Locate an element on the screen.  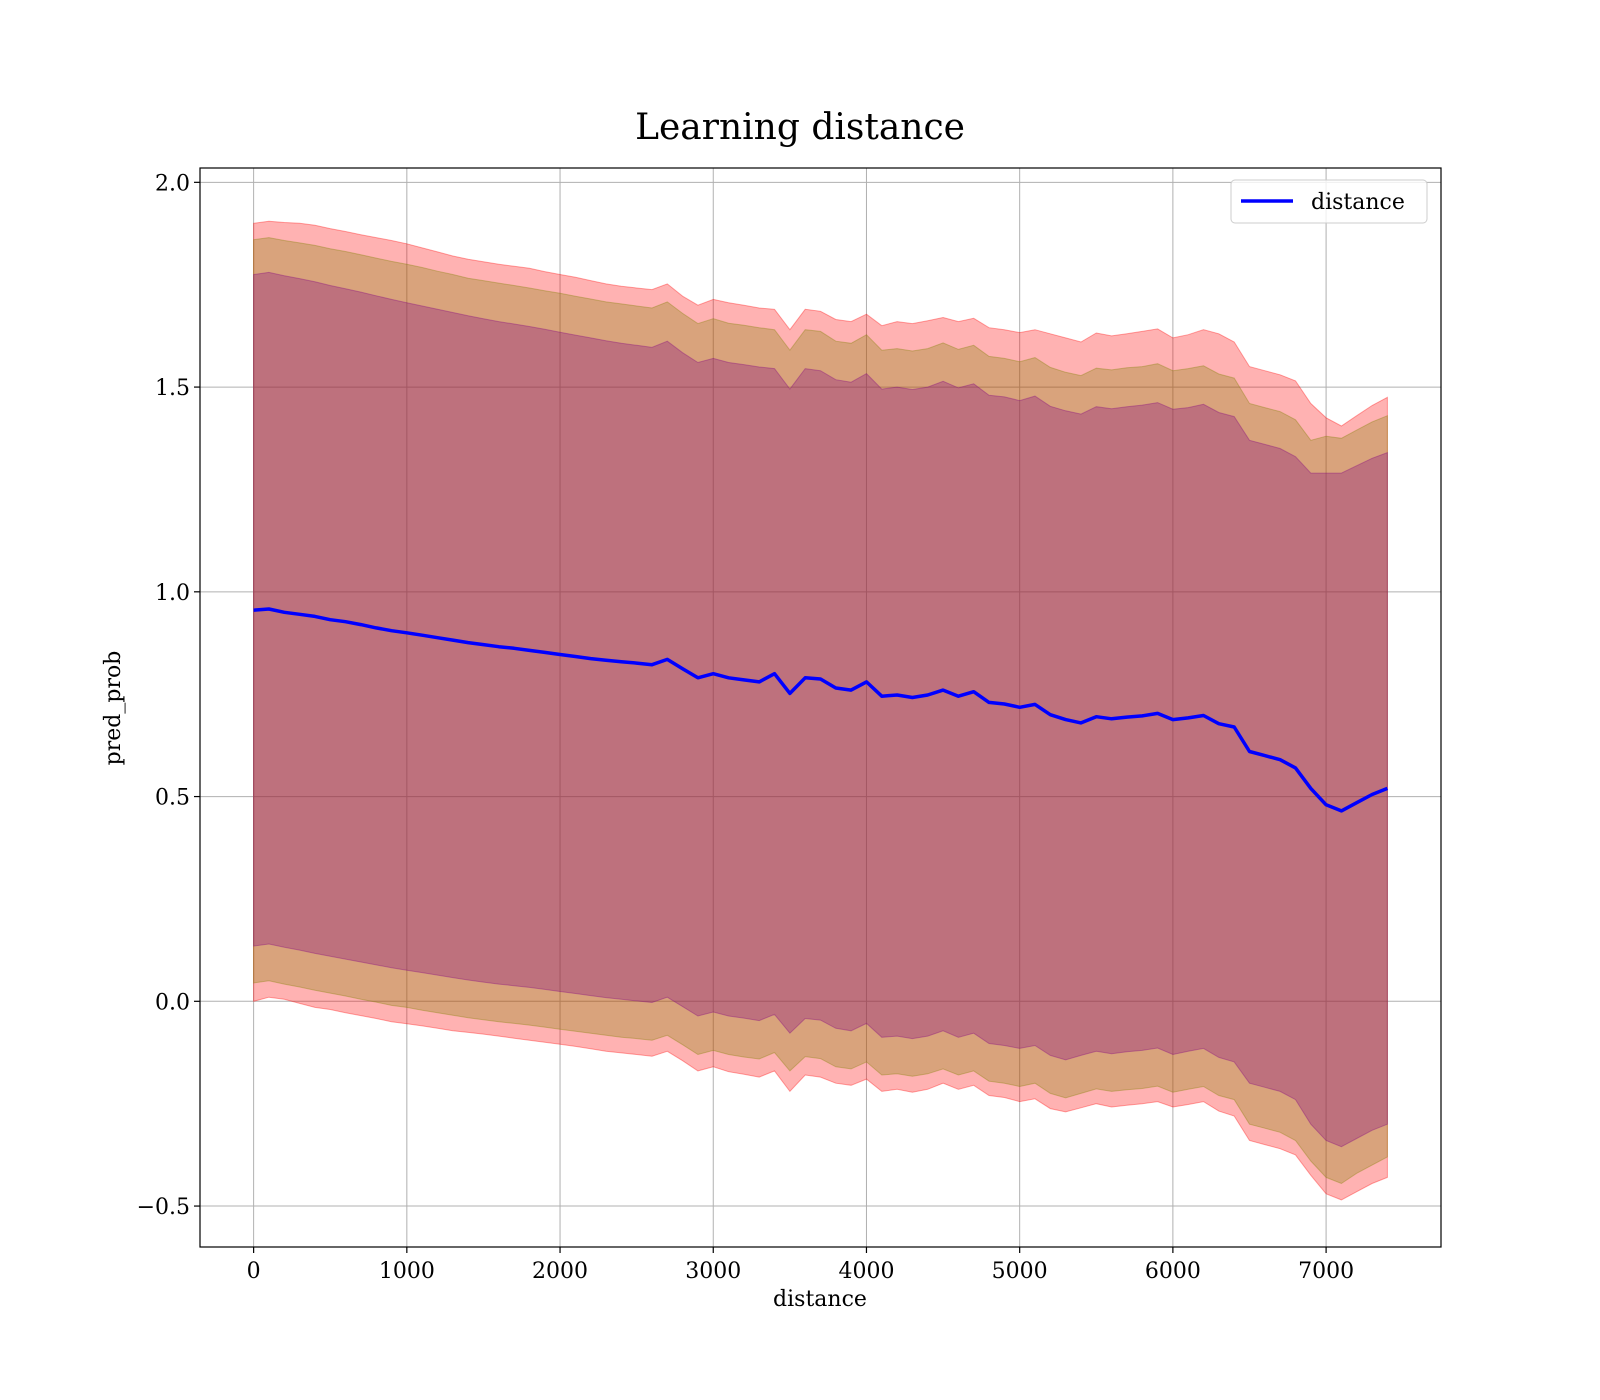
x-tick-label: 1000 is located at coordinates (407, 1271).